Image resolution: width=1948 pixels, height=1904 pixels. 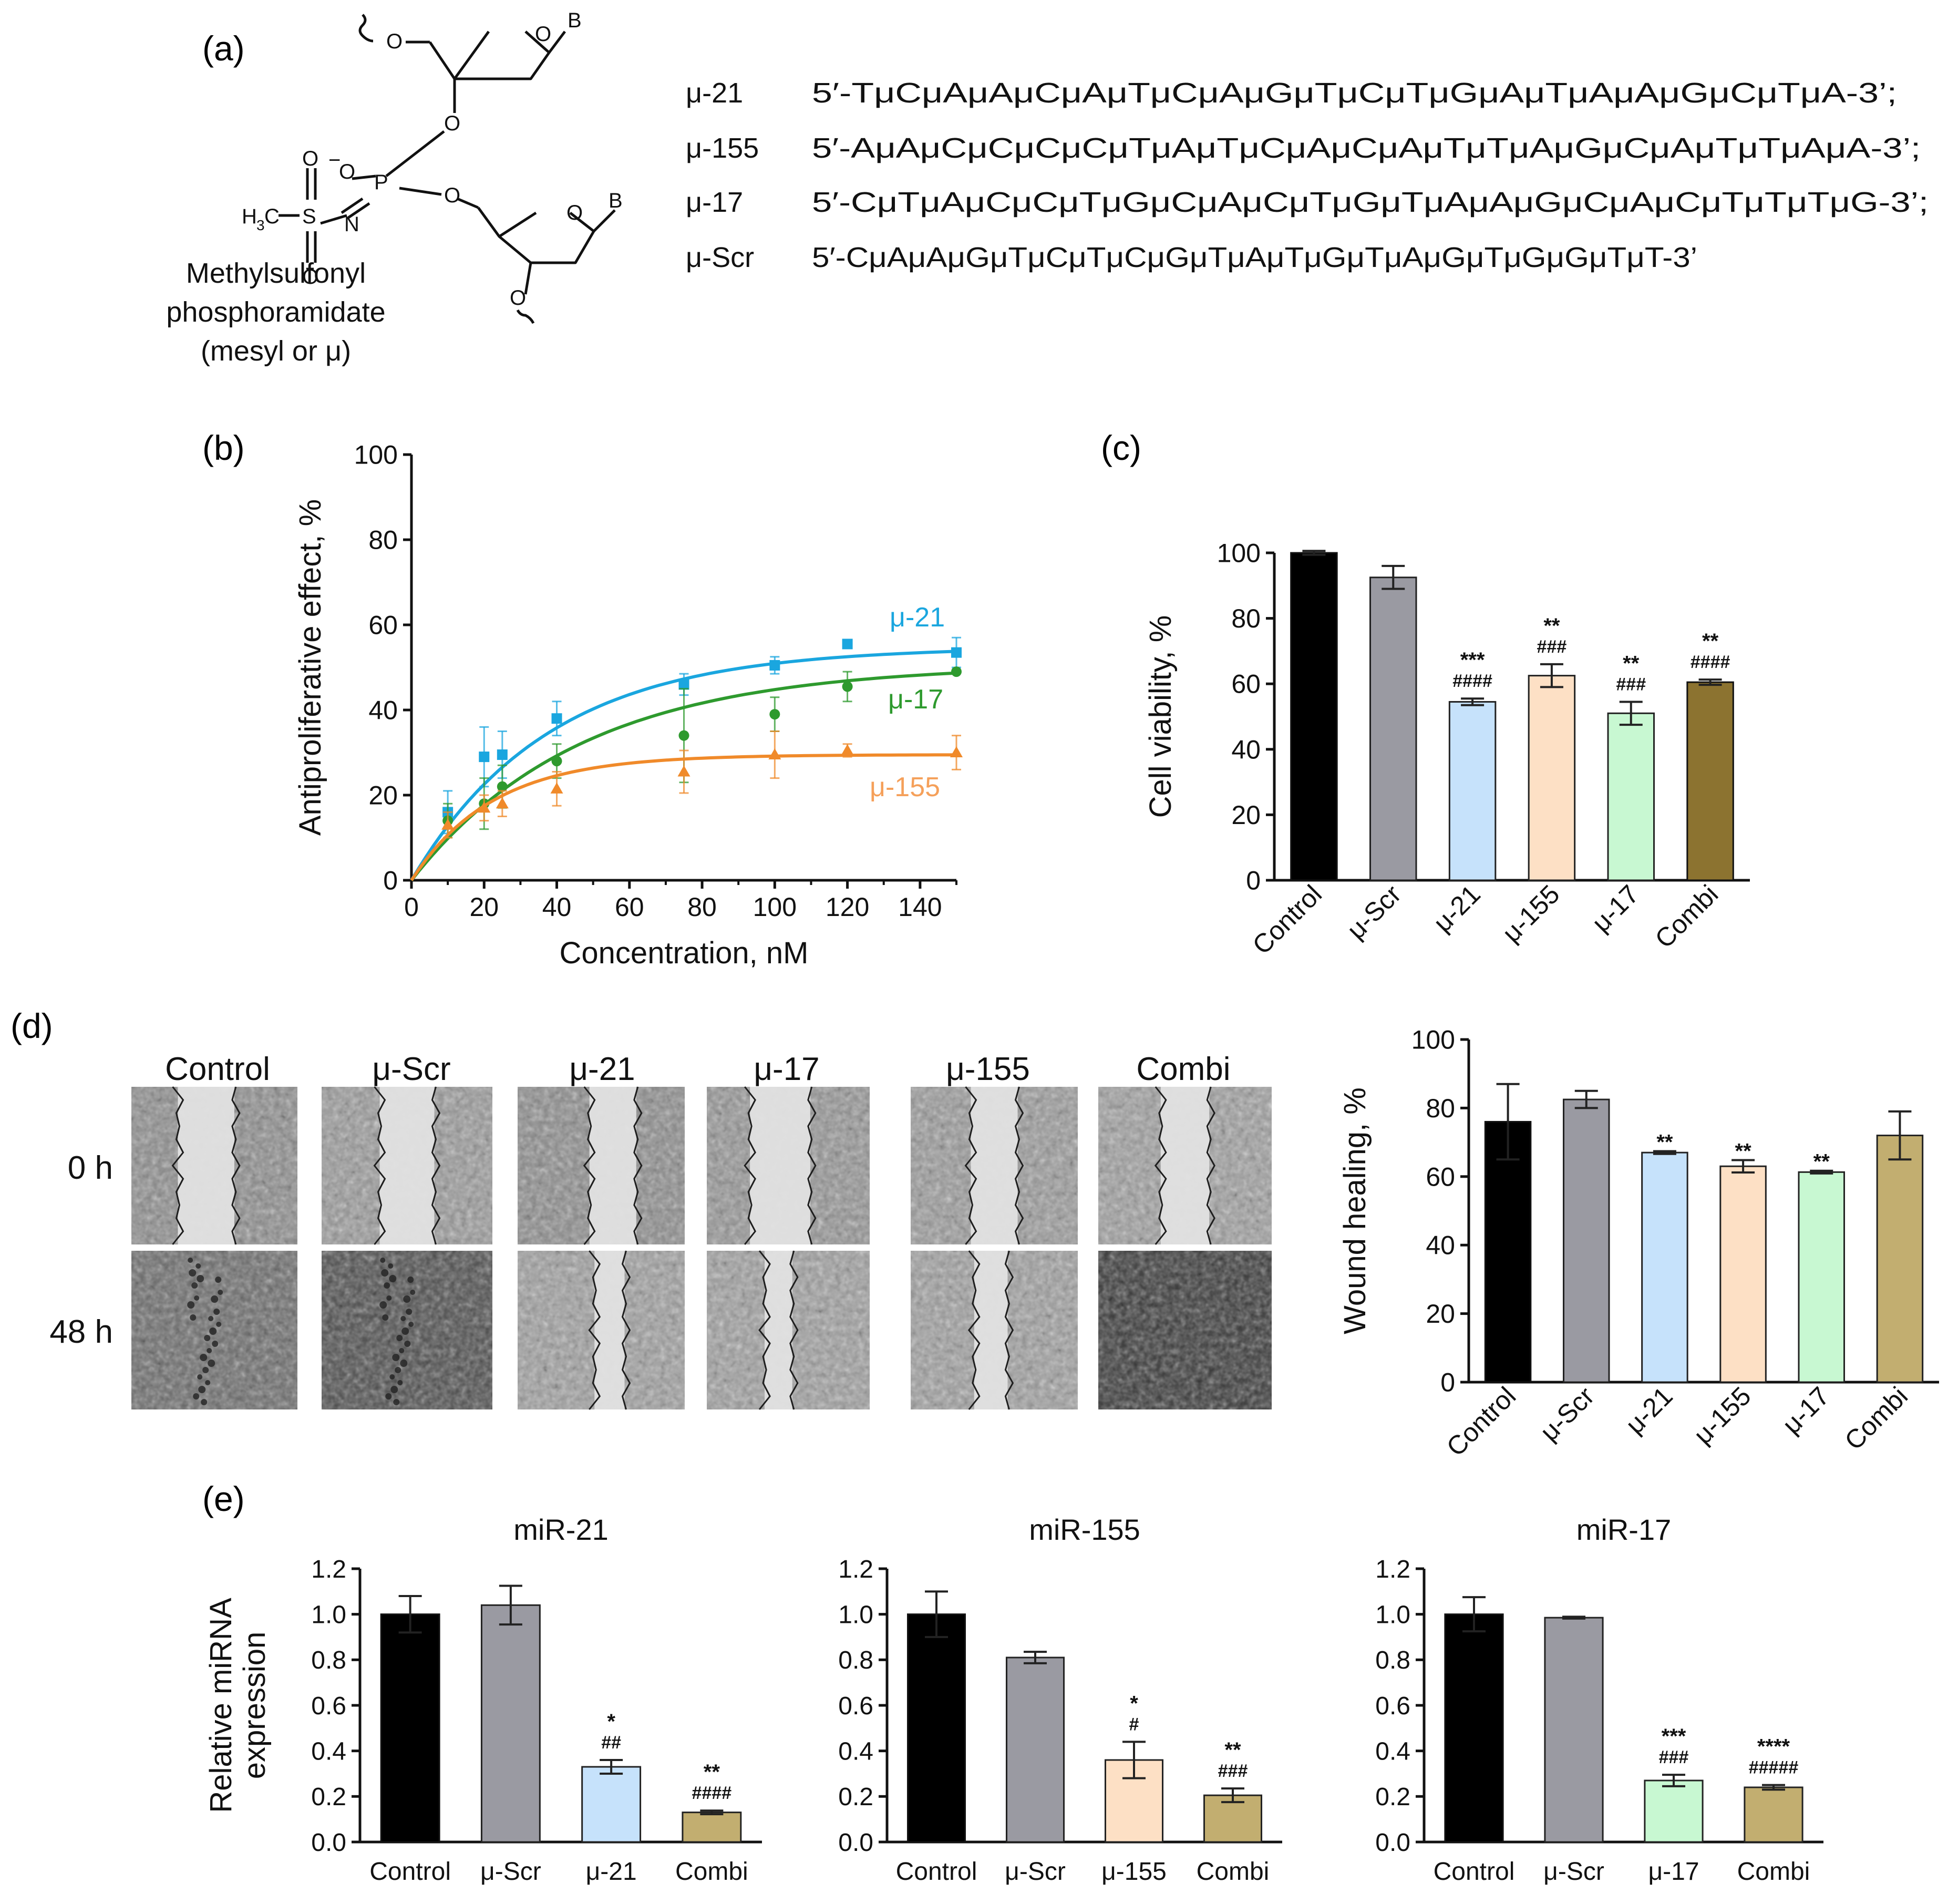 What do you see at coordinates (920, 907) in the screenshot?
I see `x-tick-label: 140` at bounding box center [920, 907].